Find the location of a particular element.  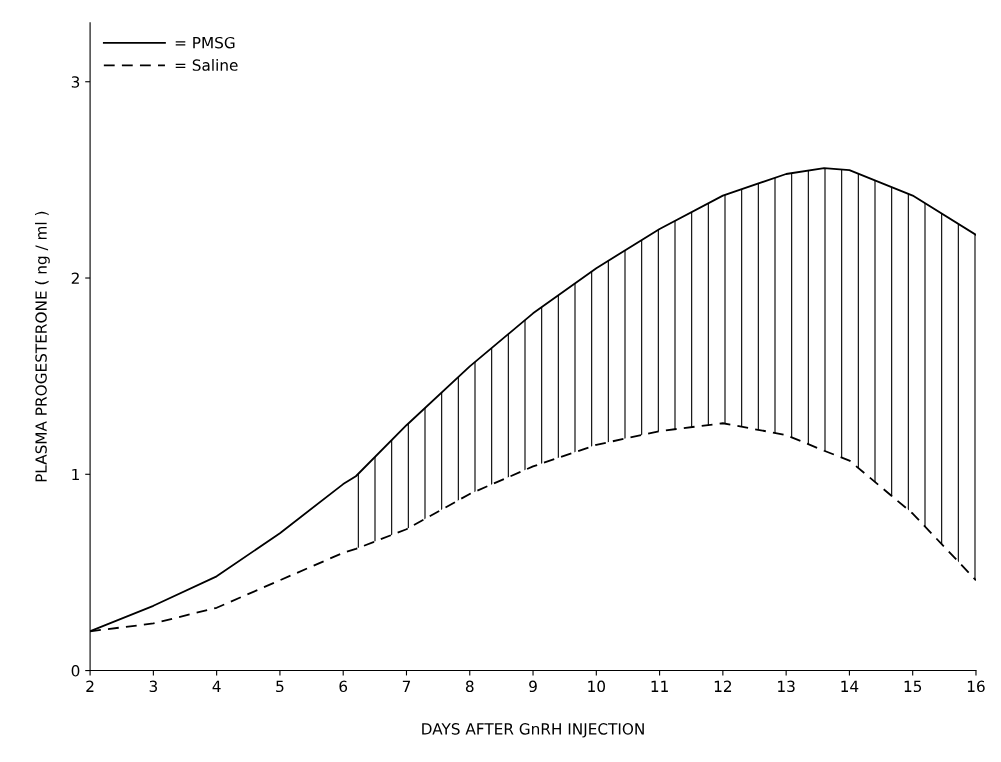

x-tick-label: 4 is located at coordinates (216, 686).